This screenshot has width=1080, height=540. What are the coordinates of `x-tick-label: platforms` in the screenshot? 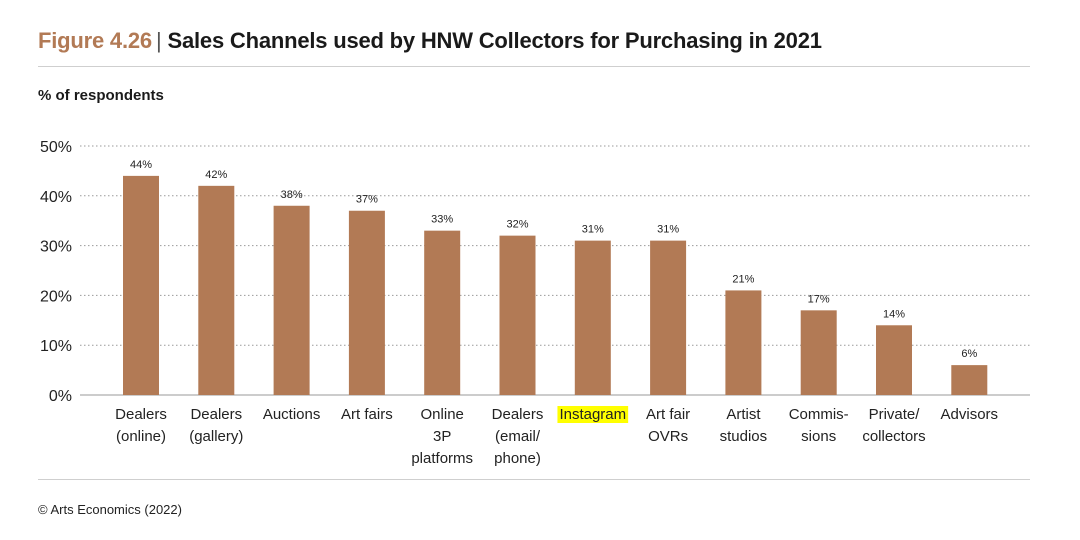 It's located at (442, 458).